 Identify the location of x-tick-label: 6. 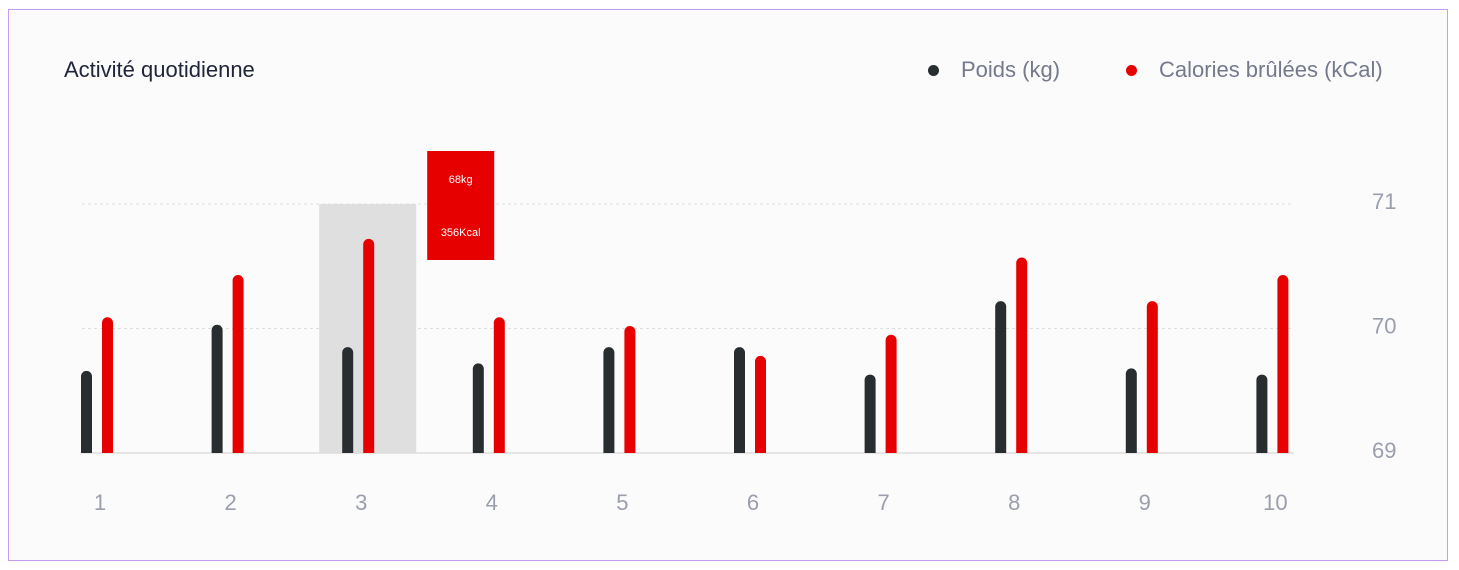
(753, 502).